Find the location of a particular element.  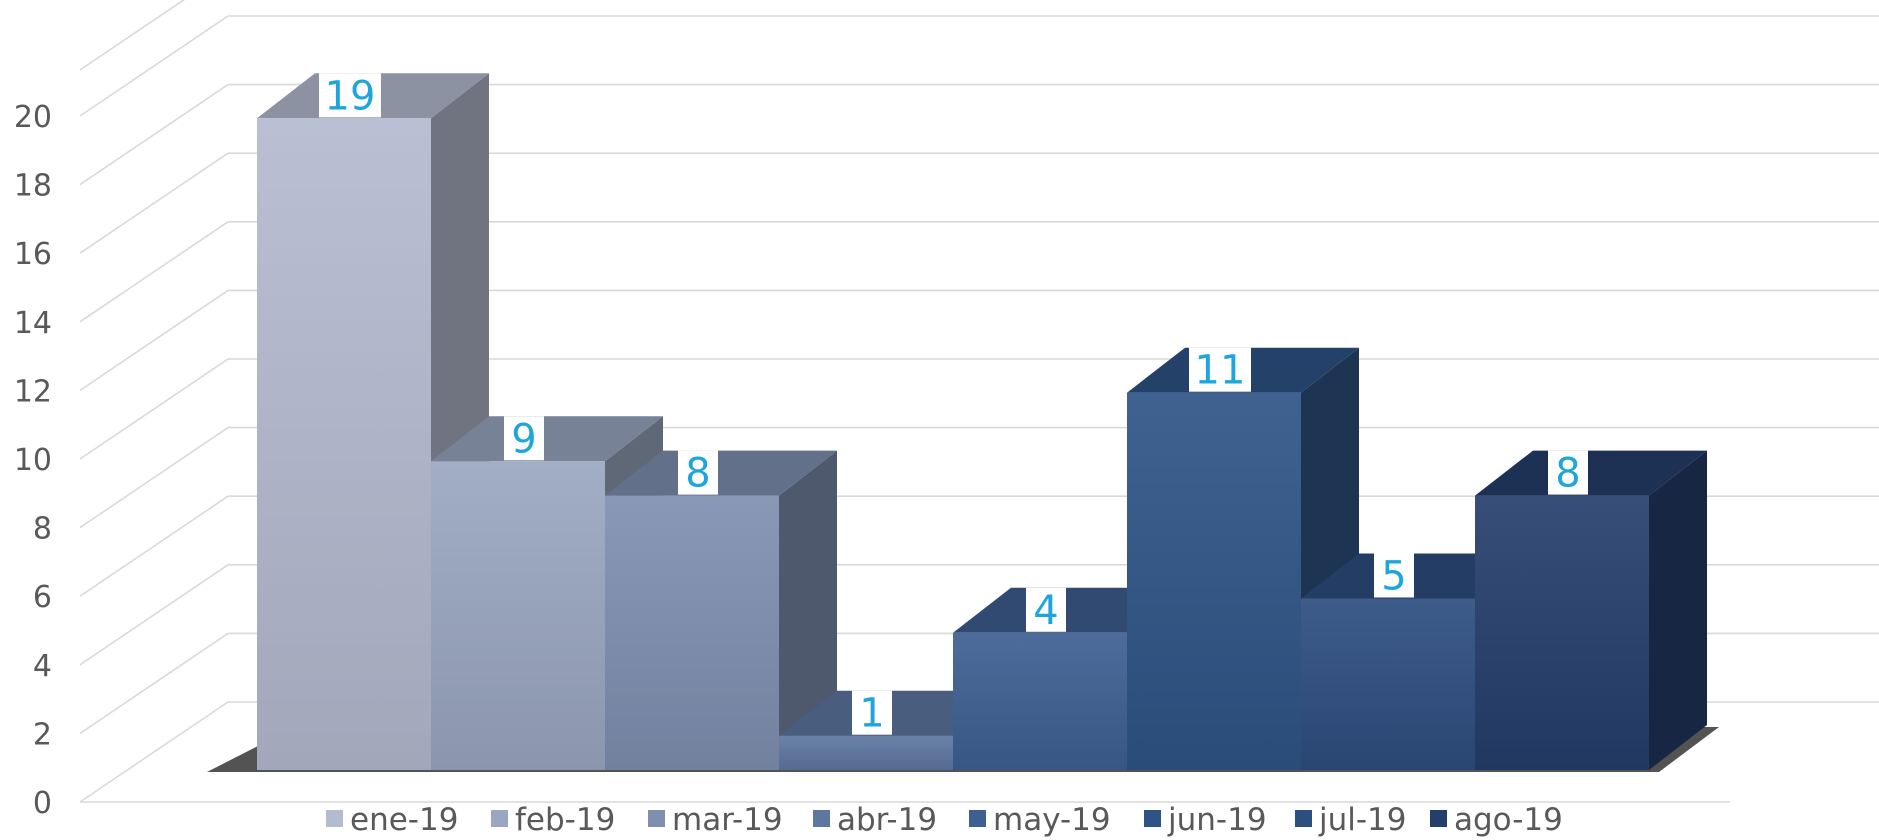

legend-item-feb-19: feb-19 is located at coordinates (553, 820).